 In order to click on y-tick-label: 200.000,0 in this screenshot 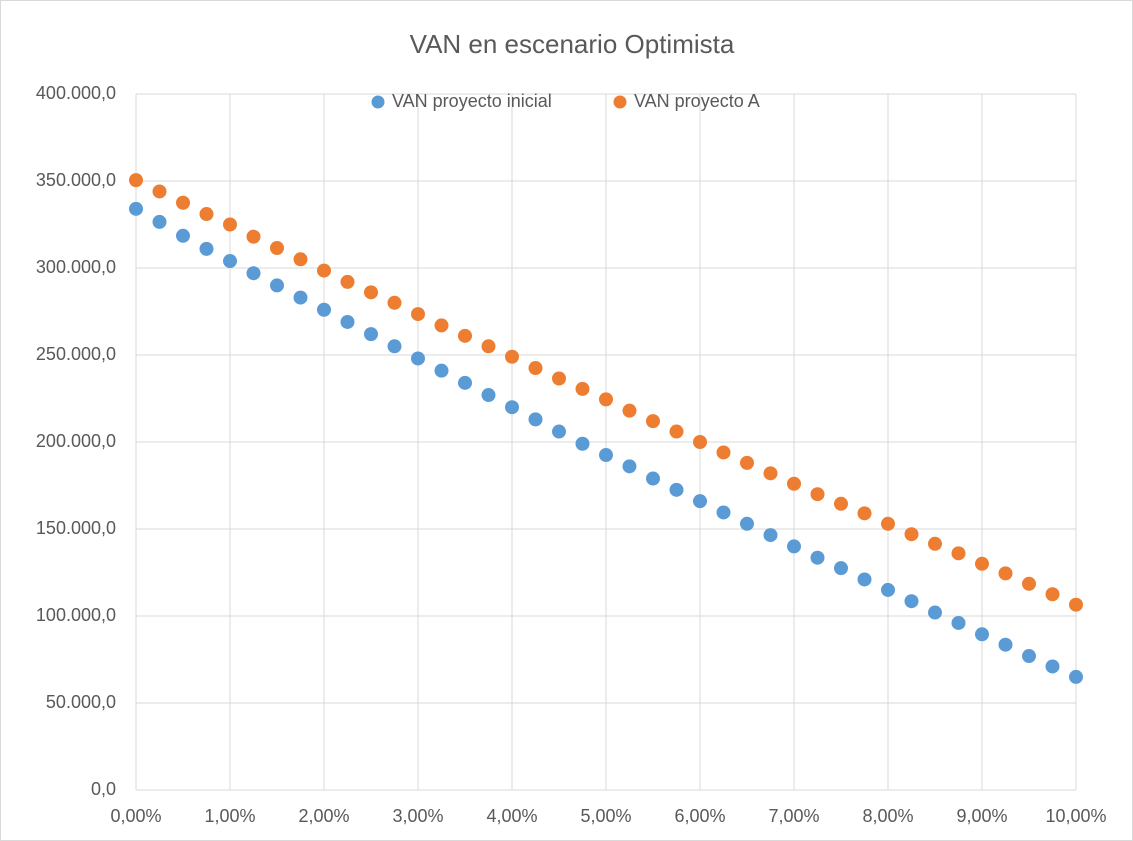, I will do `click(76, 441)`.